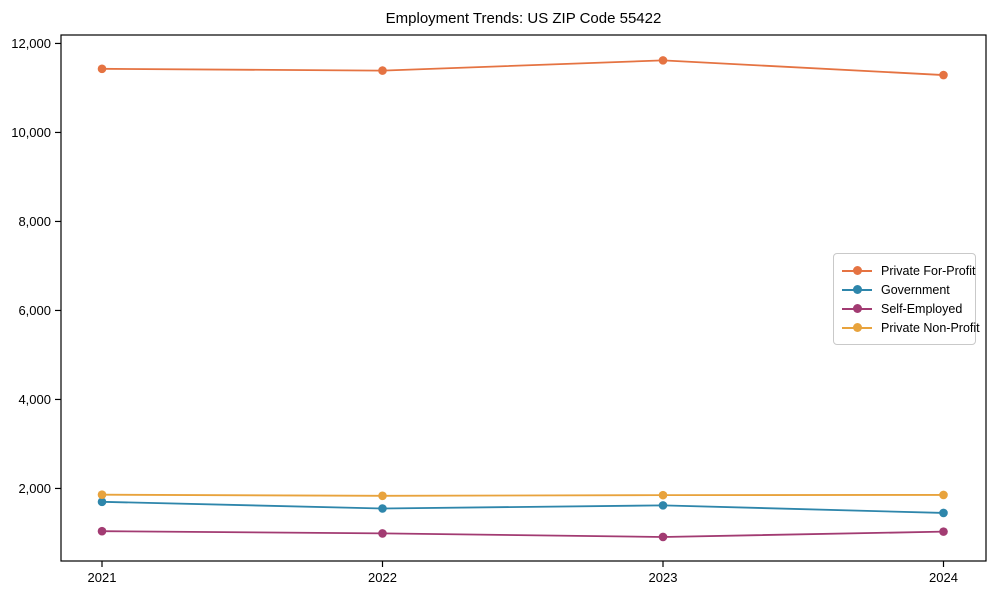 Image resolution: width=1000 pixels, height=600 pixels. What do you see at coordinates (102, 577) in the screenshot?
I see `x-tick-label: 2021` at bounding box center [102, 577].